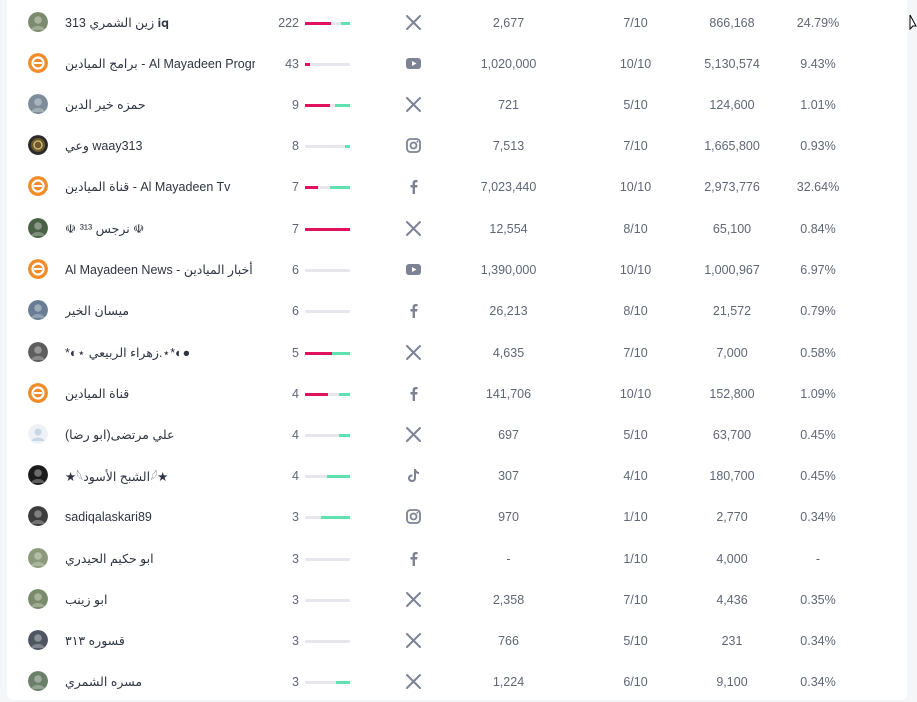 This screenshot has height=702, width=917. I want to click on reach-count: 2,770, so click(732, 516).